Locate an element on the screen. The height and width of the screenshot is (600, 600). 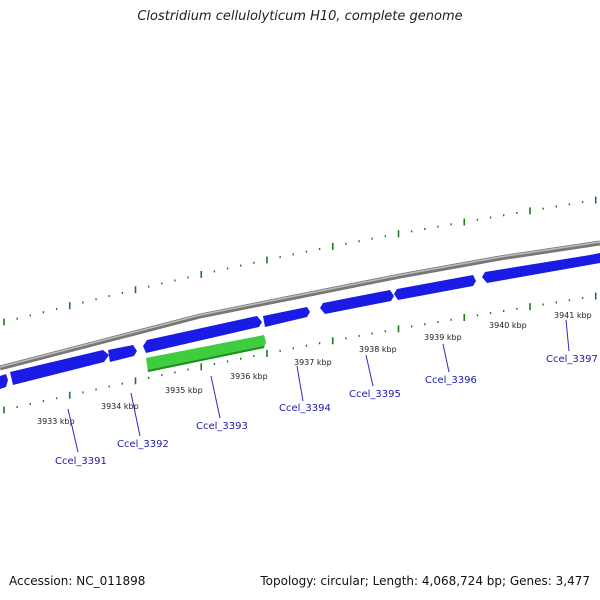
kbp-label: 3937 kbp is located at coordinates (313, 362).